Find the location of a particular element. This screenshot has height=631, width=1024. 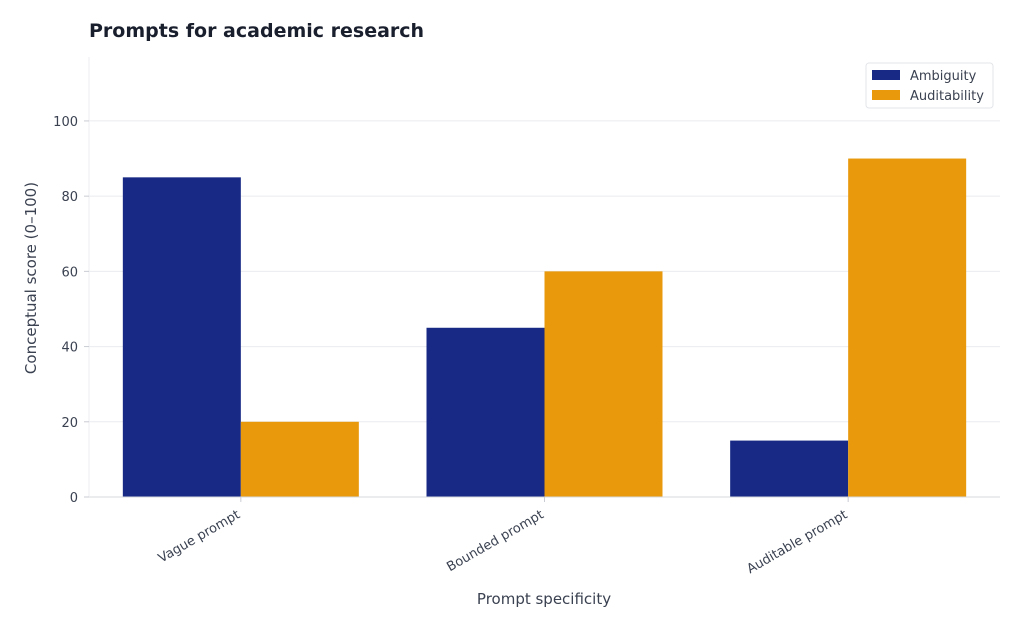

legend: Ambiguity Auditability is located at coordinates (929, 85).